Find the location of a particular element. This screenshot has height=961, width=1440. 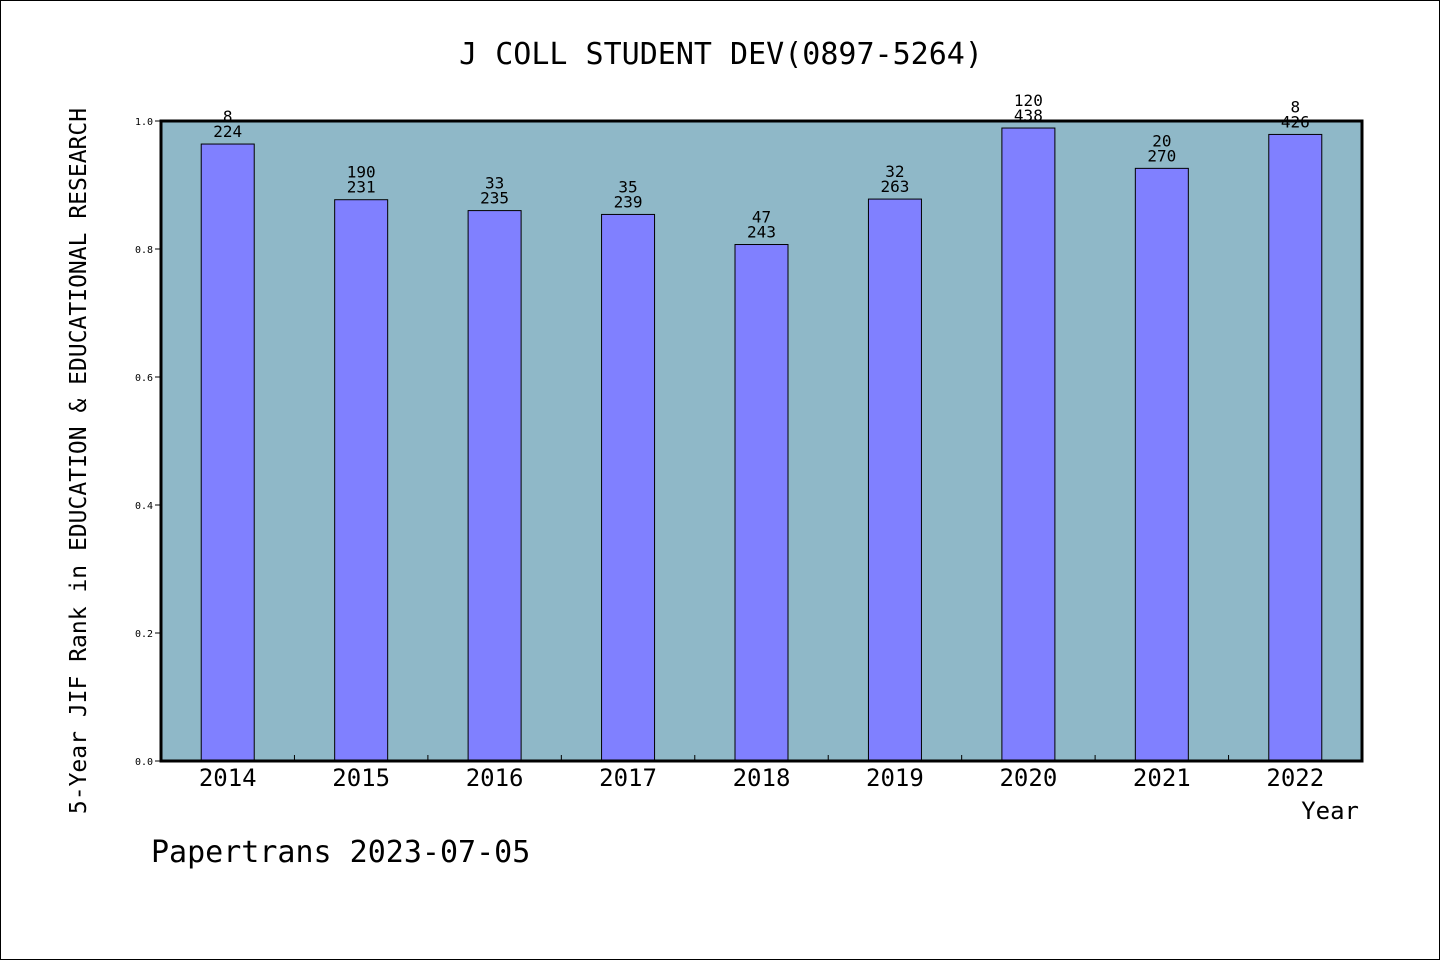

bar-rank-label-2018: 47 is located at coordinates (761, 217).